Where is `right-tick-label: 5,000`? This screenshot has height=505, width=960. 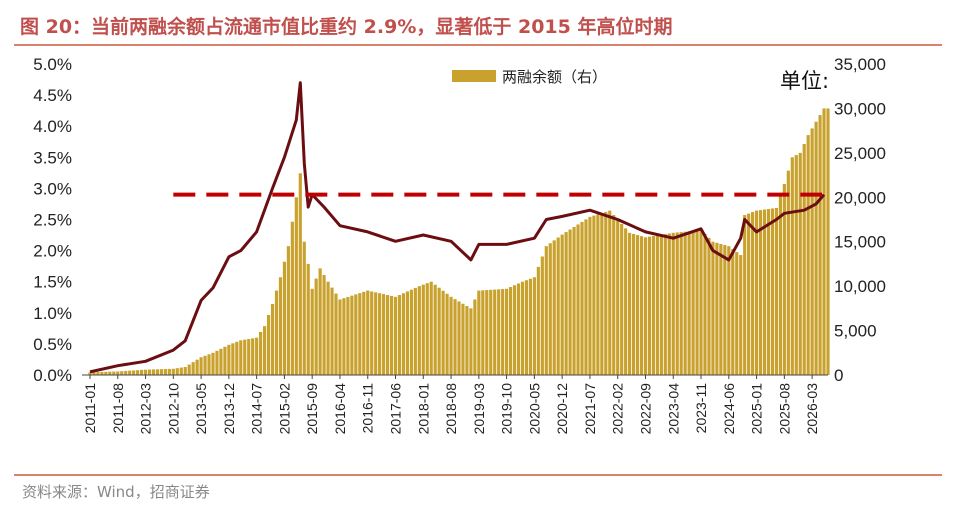
right-tick-label: 5,000 is located at coordinates (855, 331).